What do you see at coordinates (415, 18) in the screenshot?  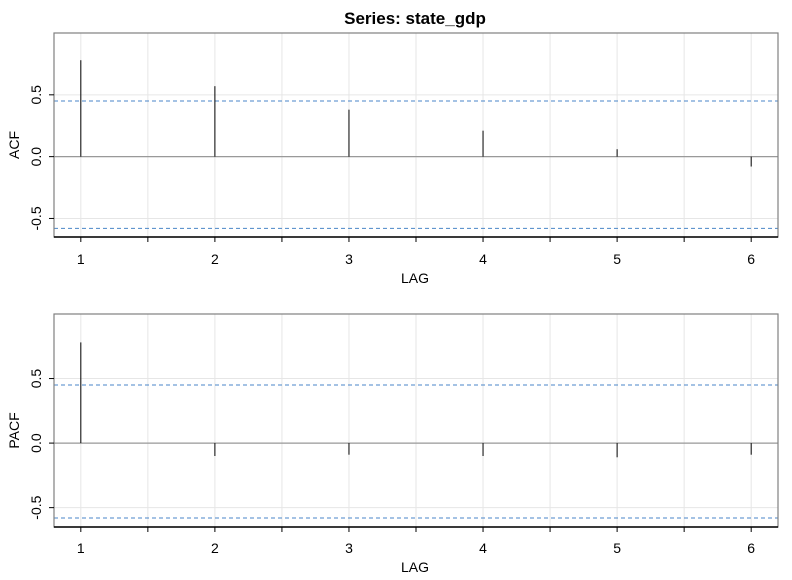 I see `chart-title: Series: state_gdp` at bounding box center [415, 18].